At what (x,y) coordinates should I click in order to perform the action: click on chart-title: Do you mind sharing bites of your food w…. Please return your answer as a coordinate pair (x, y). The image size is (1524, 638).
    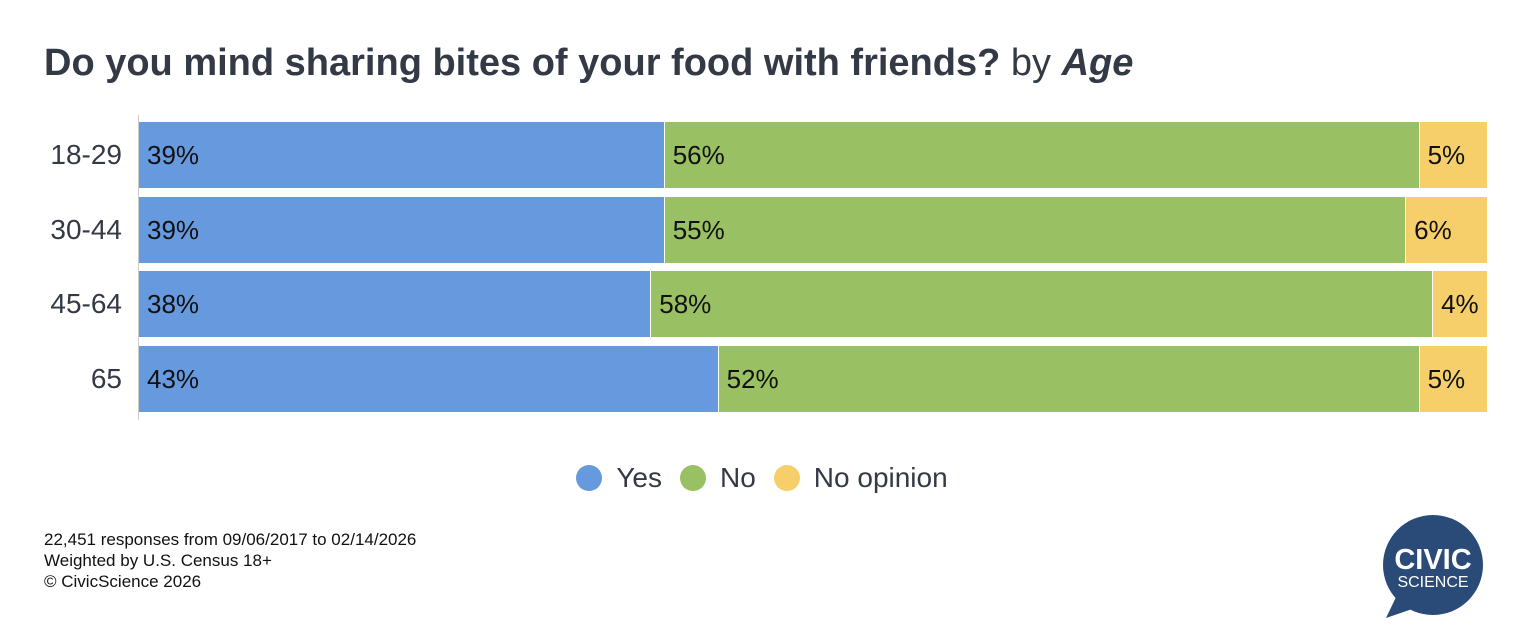
    Looking at the image, I should click on (588, 63).